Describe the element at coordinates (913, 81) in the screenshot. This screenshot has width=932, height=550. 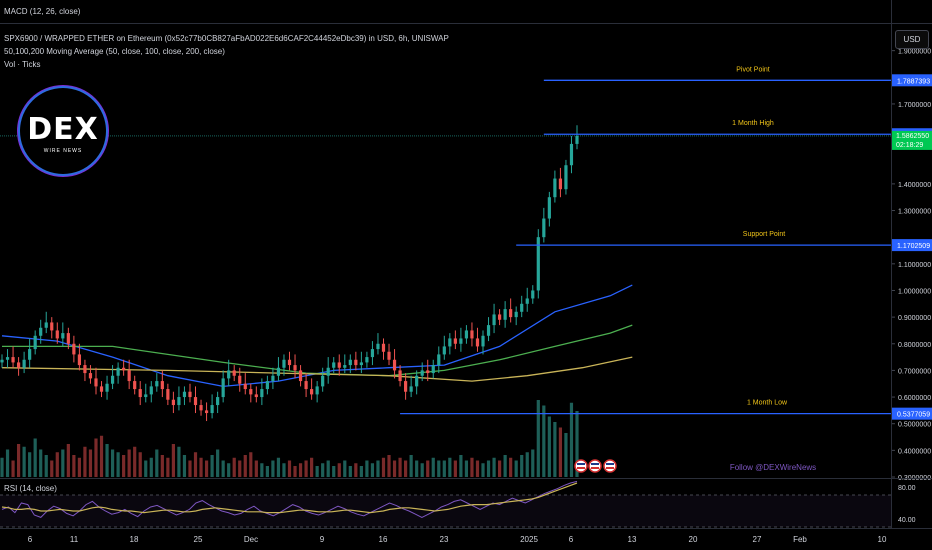
I see `level-price-label: 1.7887393` at that location.